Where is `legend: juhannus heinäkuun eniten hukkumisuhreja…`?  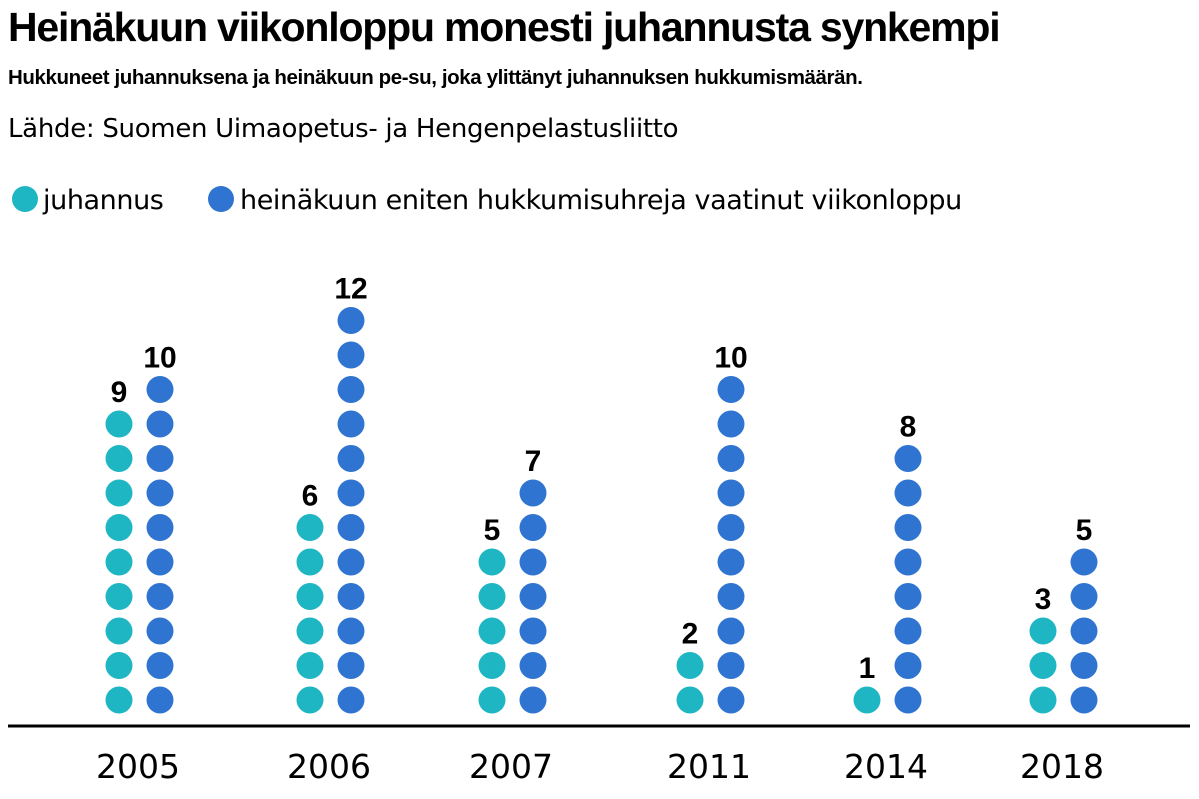 legend: juhannus heinäkuun eniten hukkumisuhreja… is located at coordinates (487, 200).